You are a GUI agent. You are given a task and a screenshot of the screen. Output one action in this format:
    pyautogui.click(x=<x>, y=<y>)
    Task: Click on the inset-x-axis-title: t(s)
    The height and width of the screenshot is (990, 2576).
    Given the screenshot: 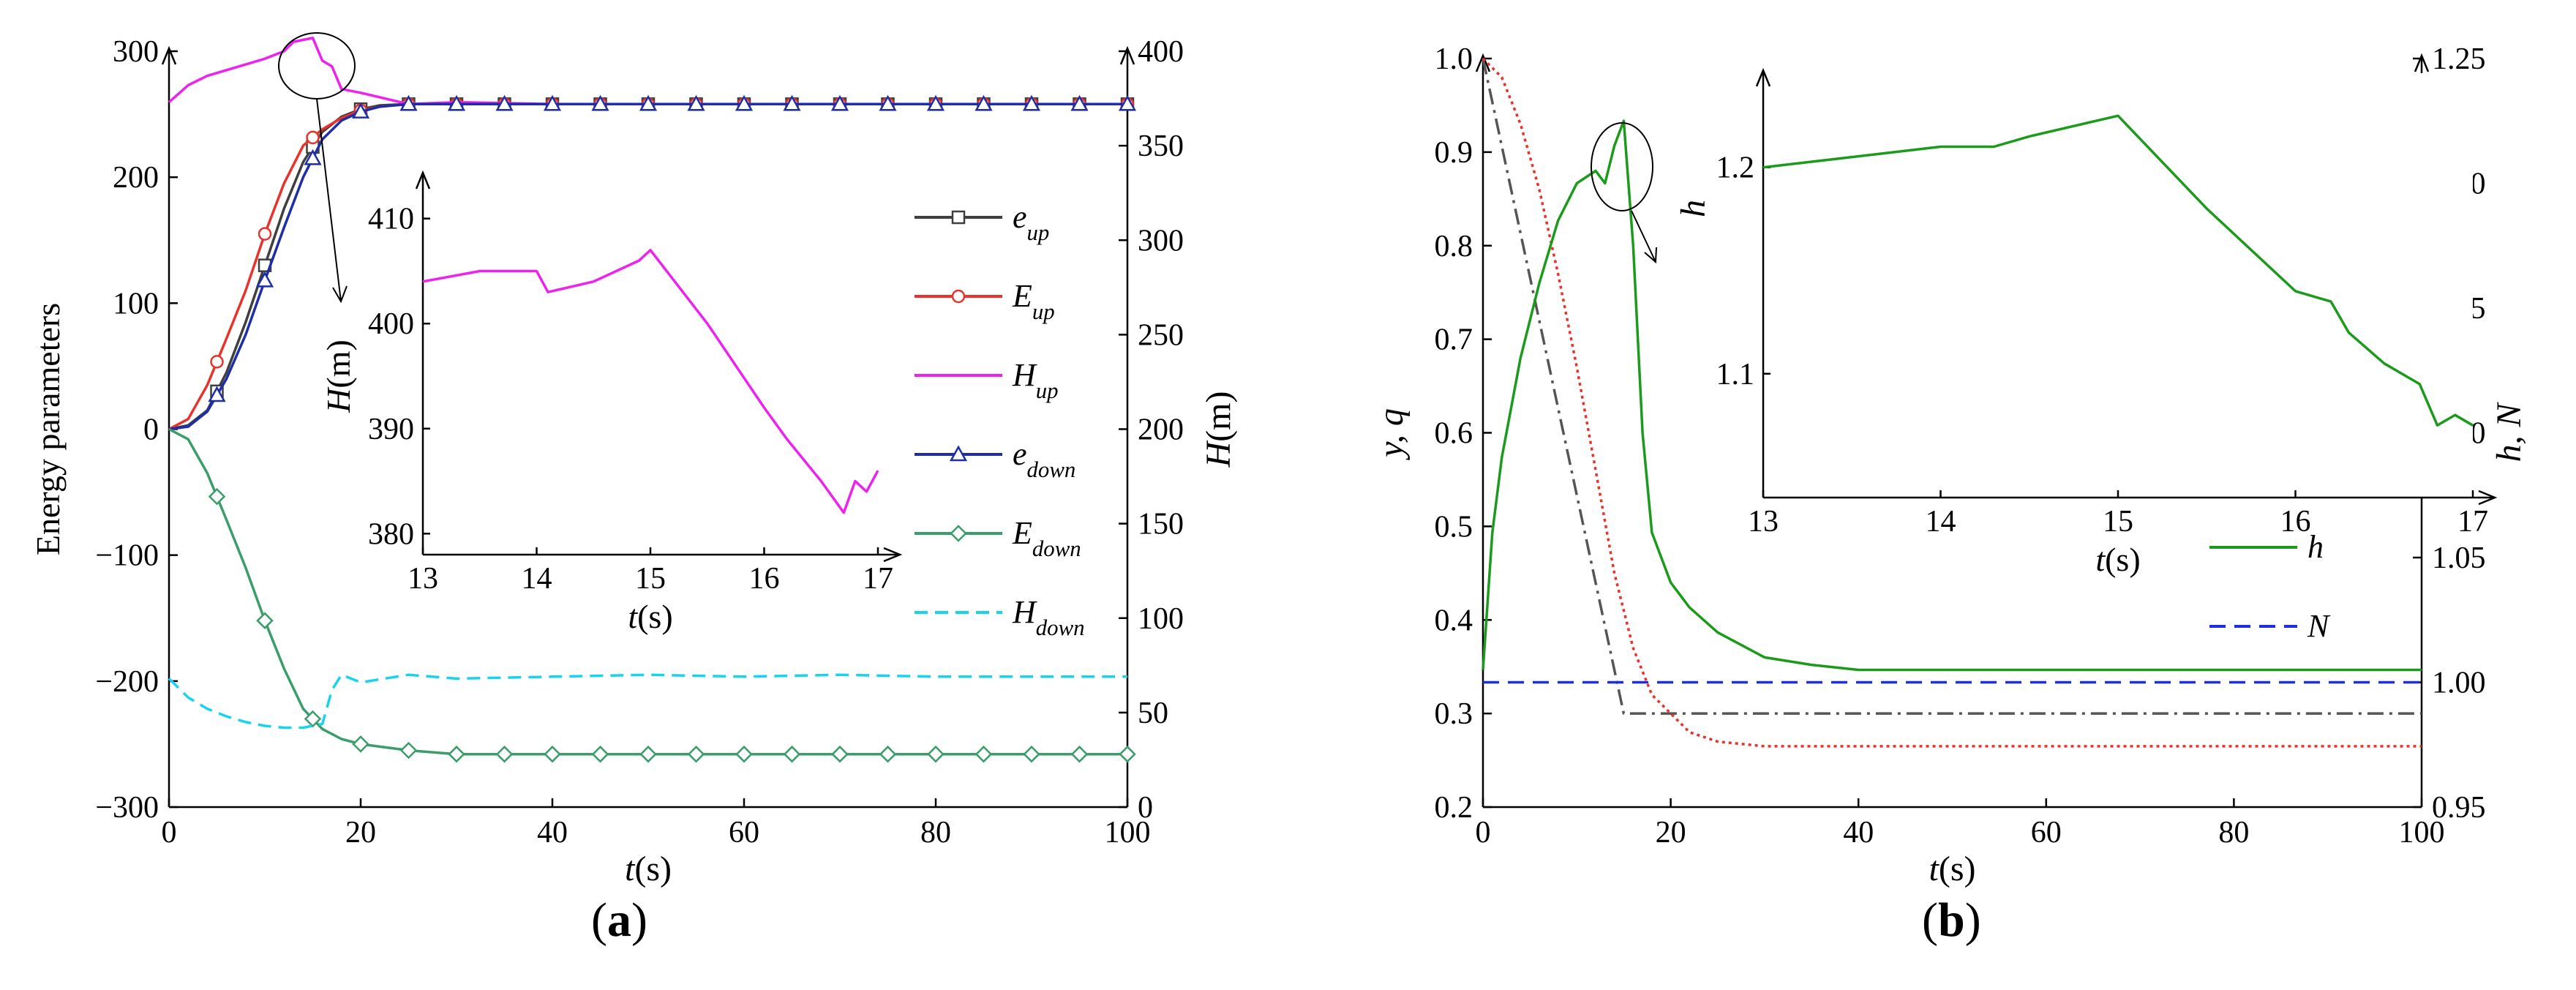 What is the action you would take?
    pyautogui.click(x=650, y=616)
    